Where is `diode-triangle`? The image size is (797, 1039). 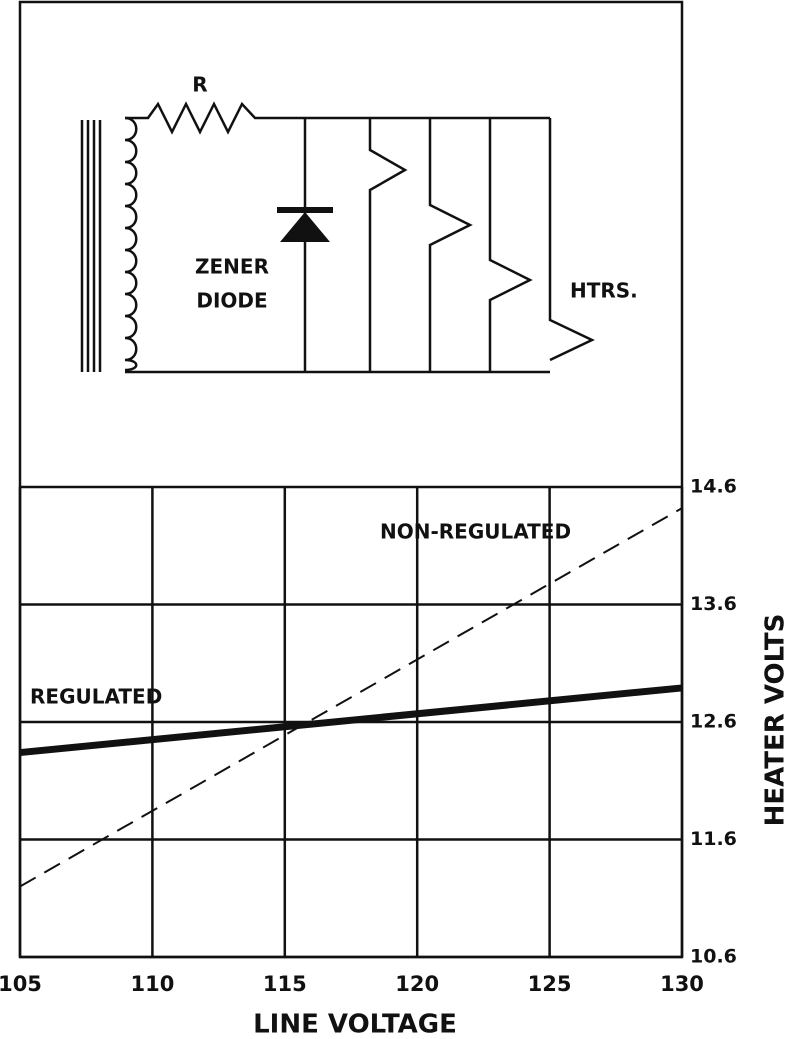 diode-triangle is located at coordinates (305, 227).